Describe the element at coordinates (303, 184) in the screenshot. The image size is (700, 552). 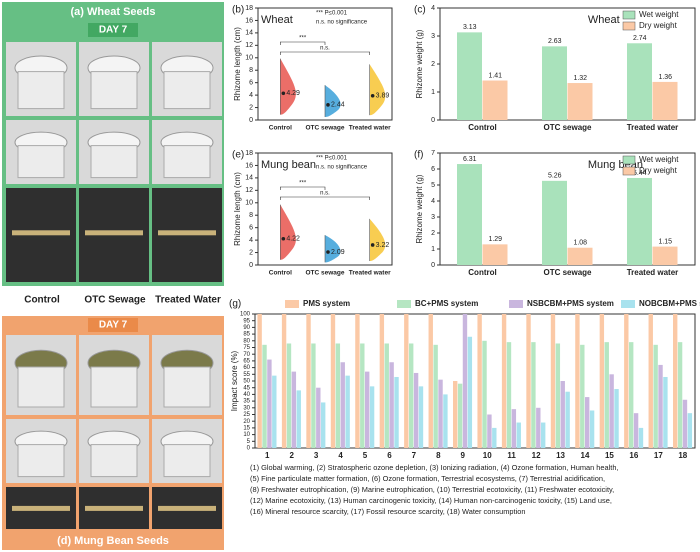
I see `bracket-label: ***` at that location.